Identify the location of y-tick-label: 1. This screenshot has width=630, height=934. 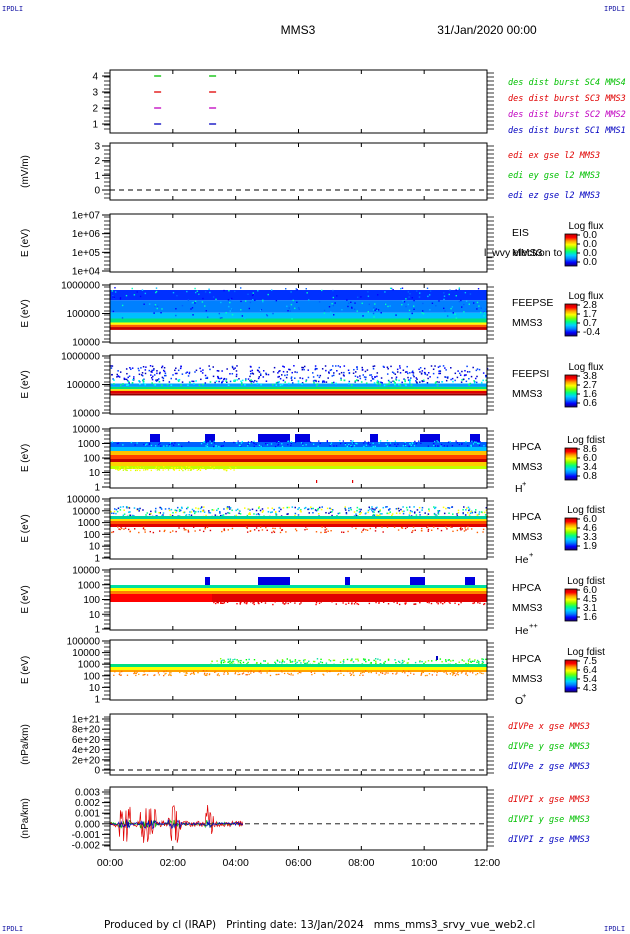
(97, 488).